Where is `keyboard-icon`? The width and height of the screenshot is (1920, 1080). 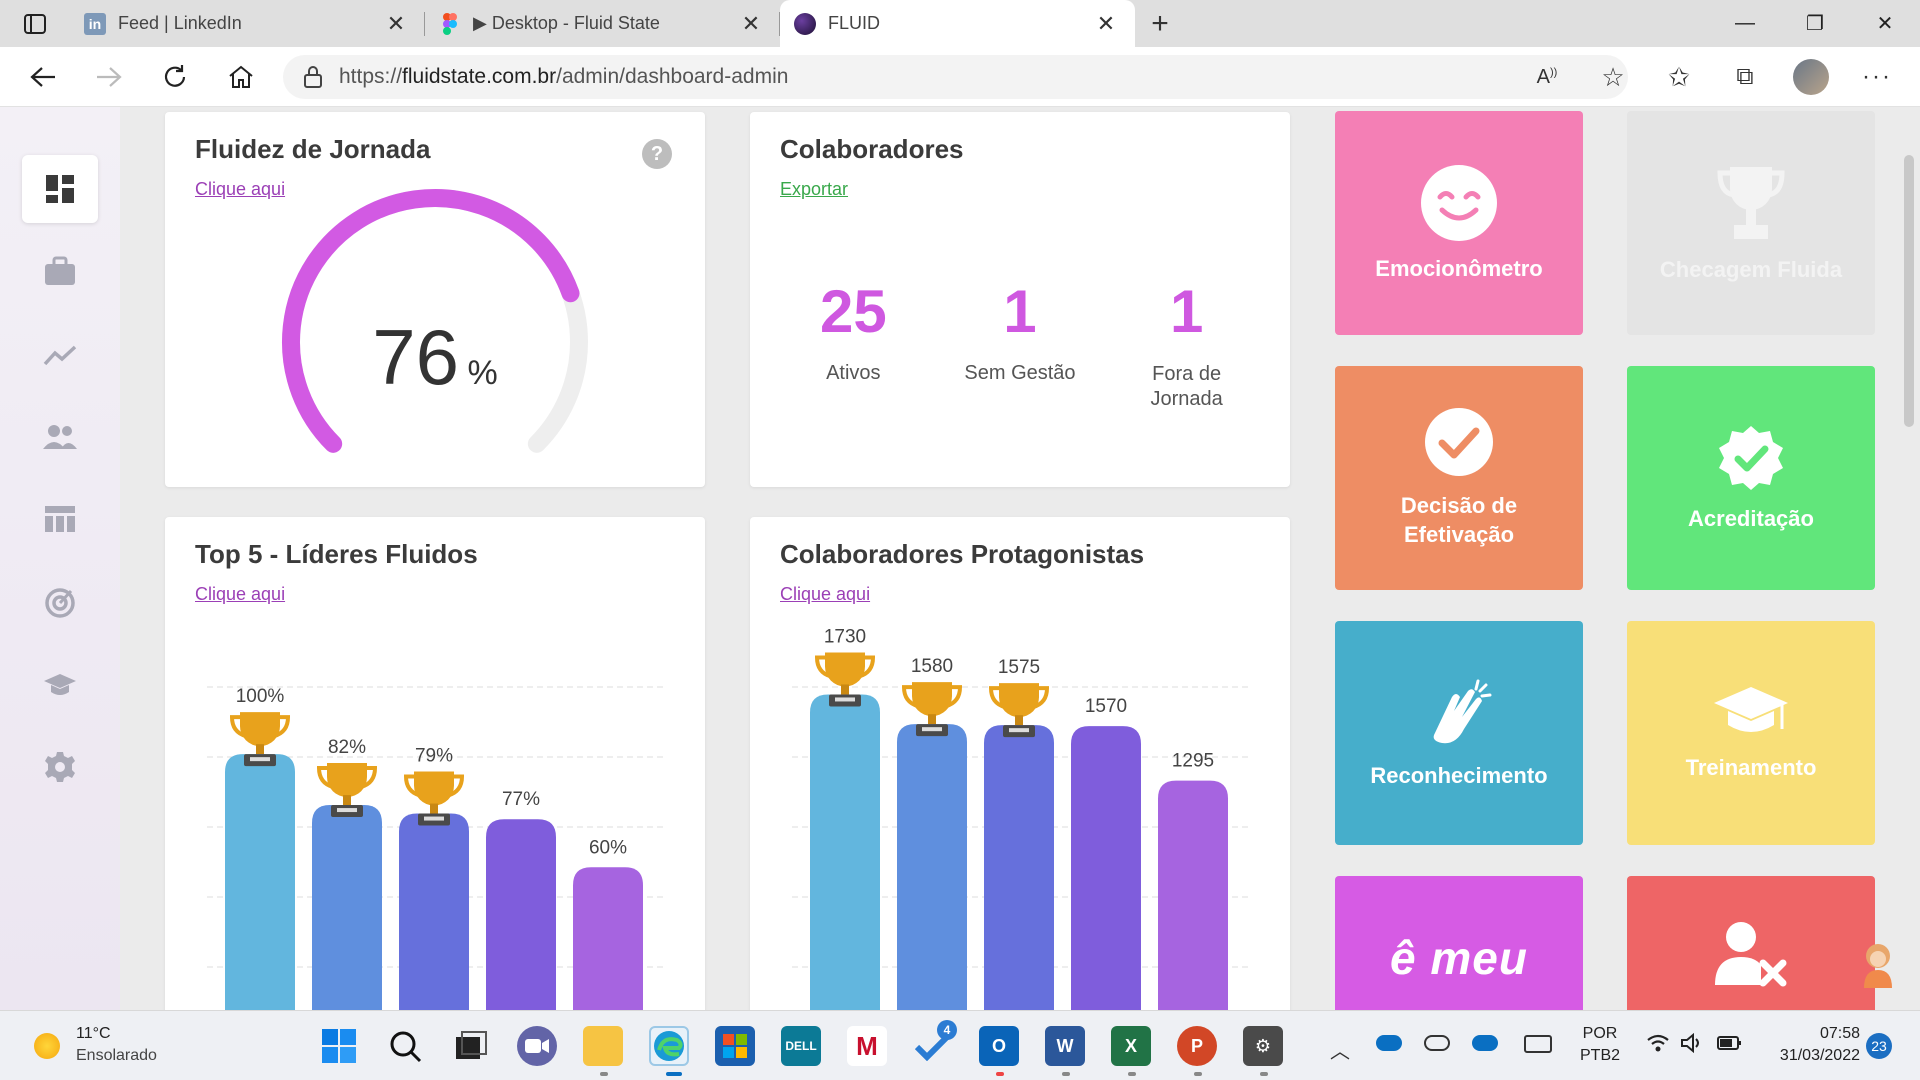
keyboard-icon is located at coordinates (1538, 1044).